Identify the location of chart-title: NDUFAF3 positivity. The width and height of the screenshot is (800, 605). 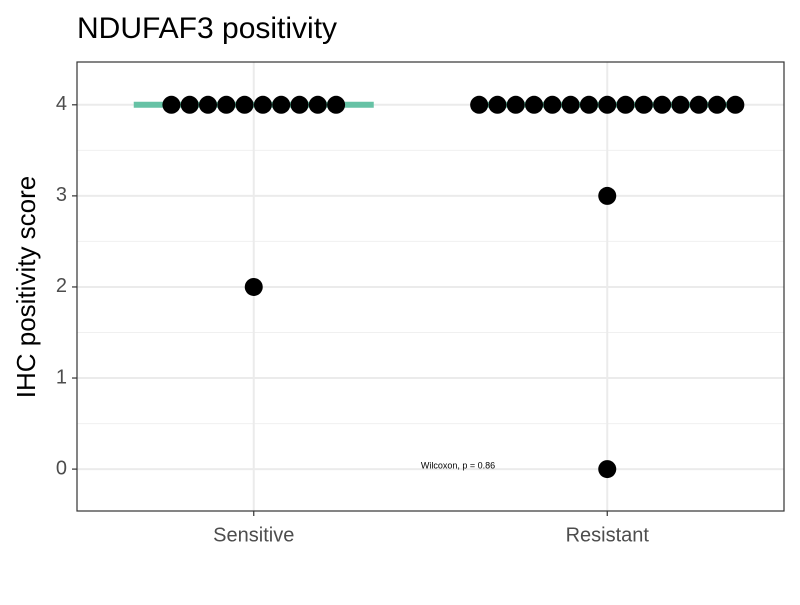
(207, 28).